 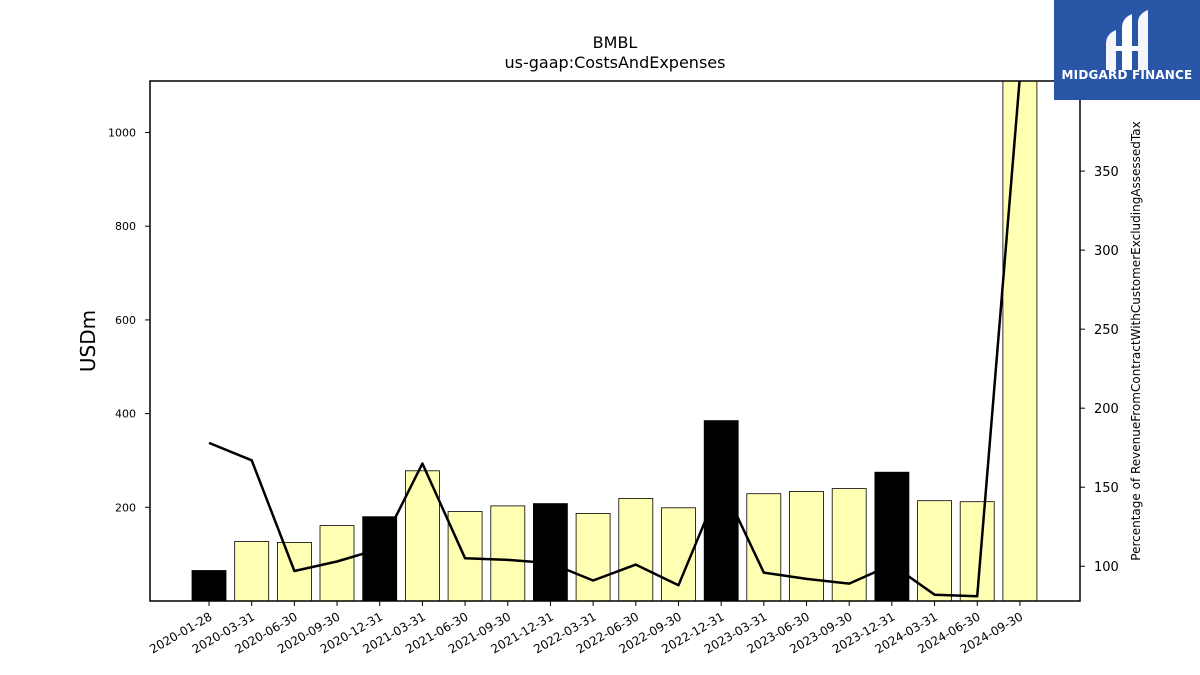 What do you see at coordinates (1106, 251) in the screenshot?
I see `y2-tick-label: 300` at bounding box center [1106, 251].